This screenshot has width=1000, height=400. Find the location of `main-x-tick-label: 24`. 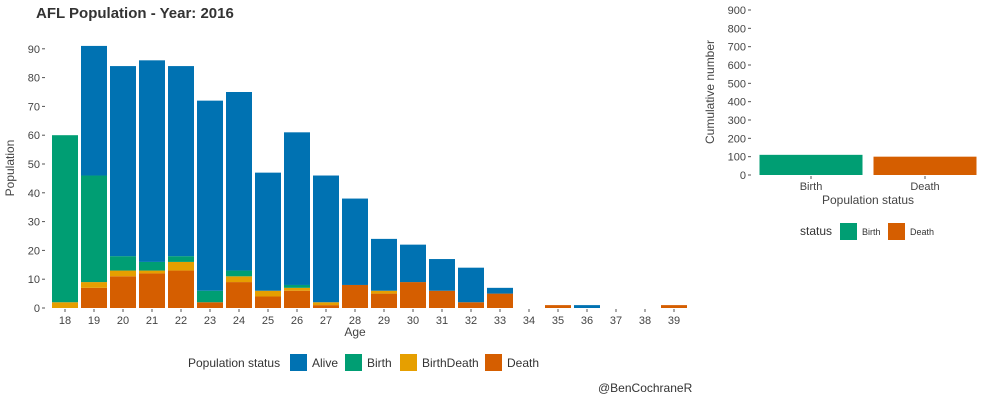

main-x-tick-label: 24 is located at coordinates (239, 321).